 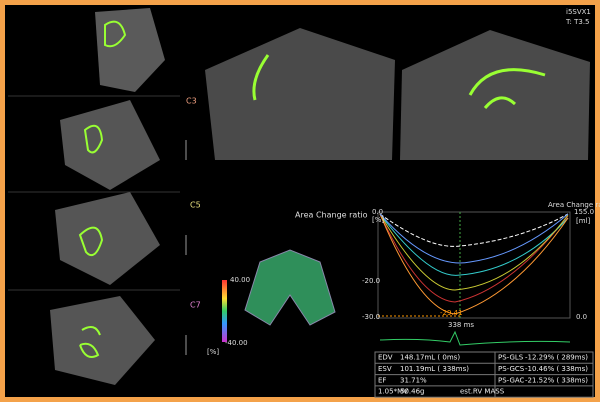 I want to click on table-cell: est.RV MASS, so click(x=482, y=392).